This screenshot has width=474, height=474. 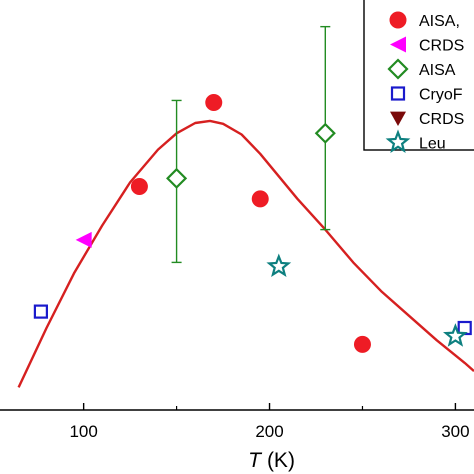 What do you see at coordinates (40, 311) in the screenshot?
I see `data-point-square-open` at bounding box center [40, 311].